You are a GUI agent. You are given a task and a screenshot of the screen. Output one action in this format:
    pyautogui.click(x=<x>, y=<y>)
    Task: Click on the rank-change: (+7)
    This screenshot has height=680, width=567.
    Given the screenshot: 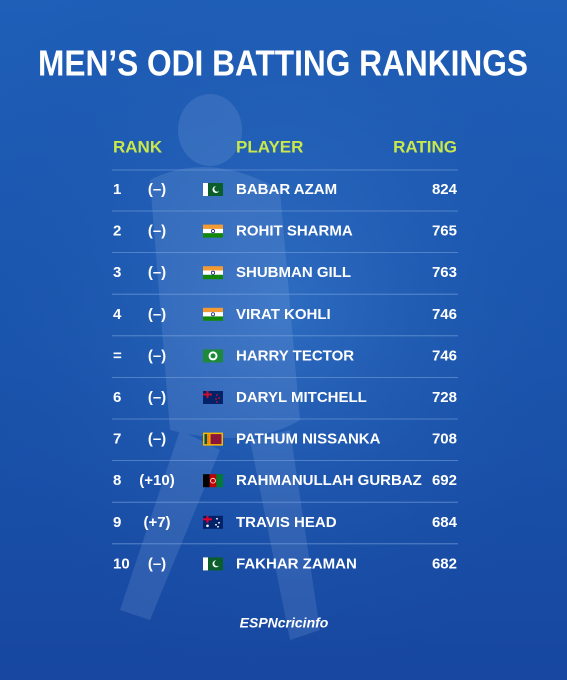 What is the action you would take?
    pyautogui.click(x=156, y=522)
    